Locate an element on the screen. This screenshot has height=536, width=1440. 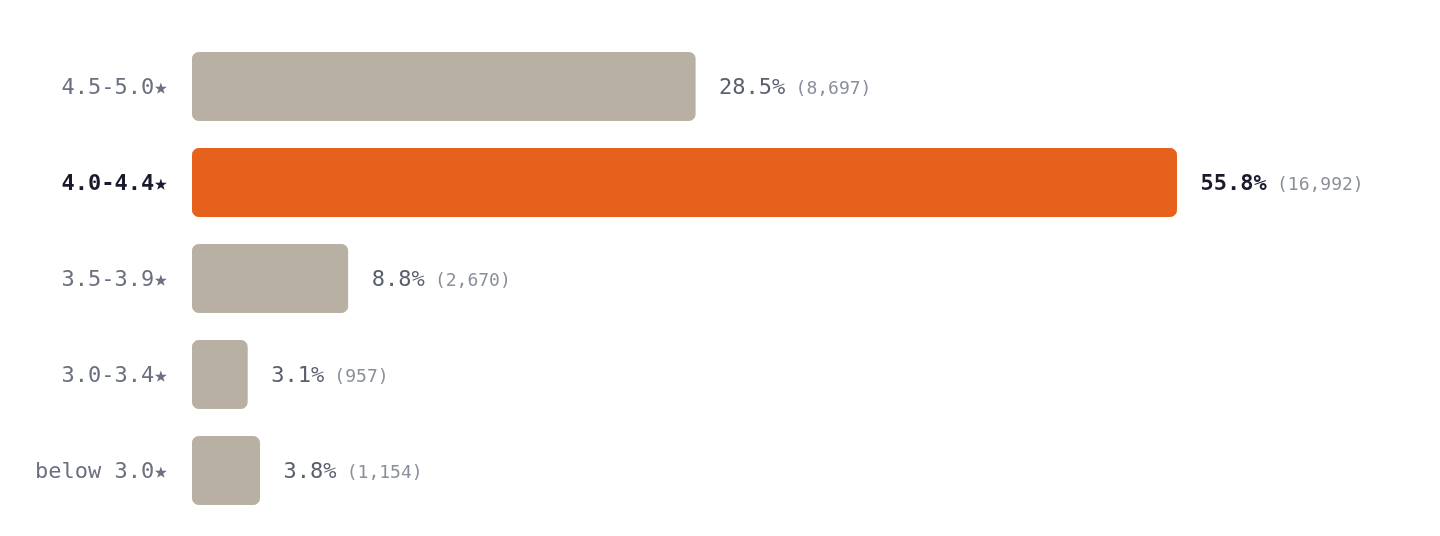
y-tick-label: 4.5-5.0★ is located at coordinates (114, 86).